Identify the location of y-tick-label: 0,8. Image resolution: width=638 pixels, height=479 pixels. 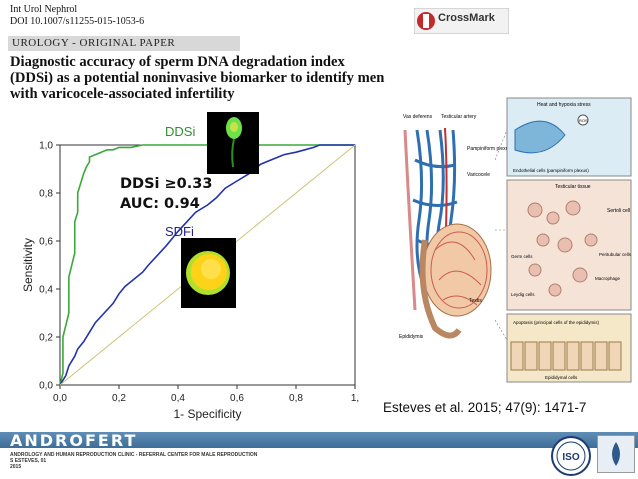
(46, 194).